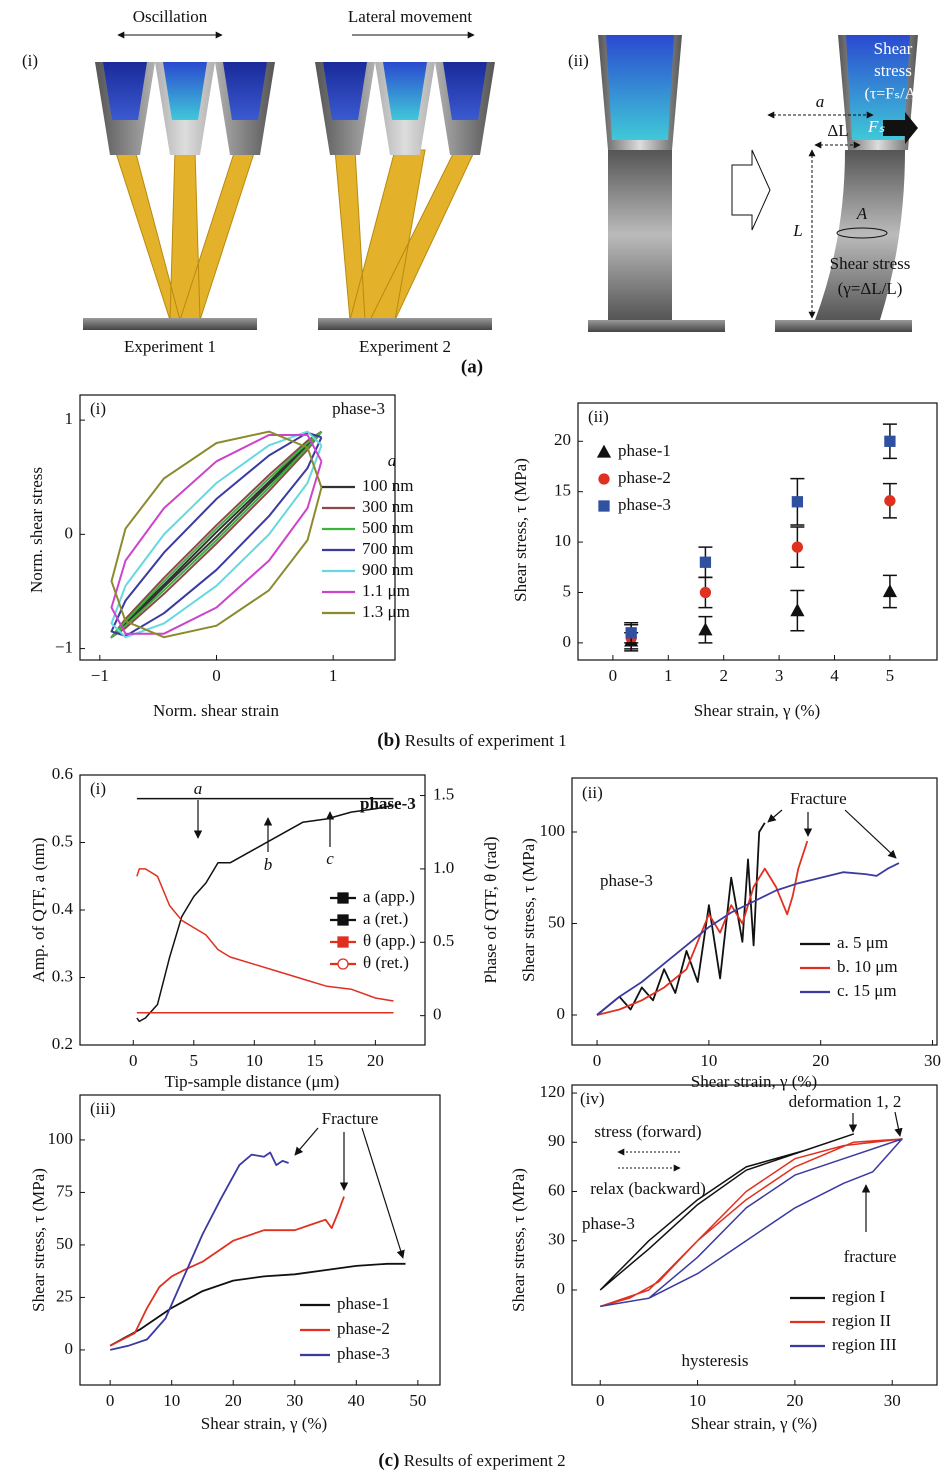 This screenshot has width=945, height=1479. Describe the element at coordinates (556, 1189) in the screenshot. I see `y-tick-label: 60` at that location.